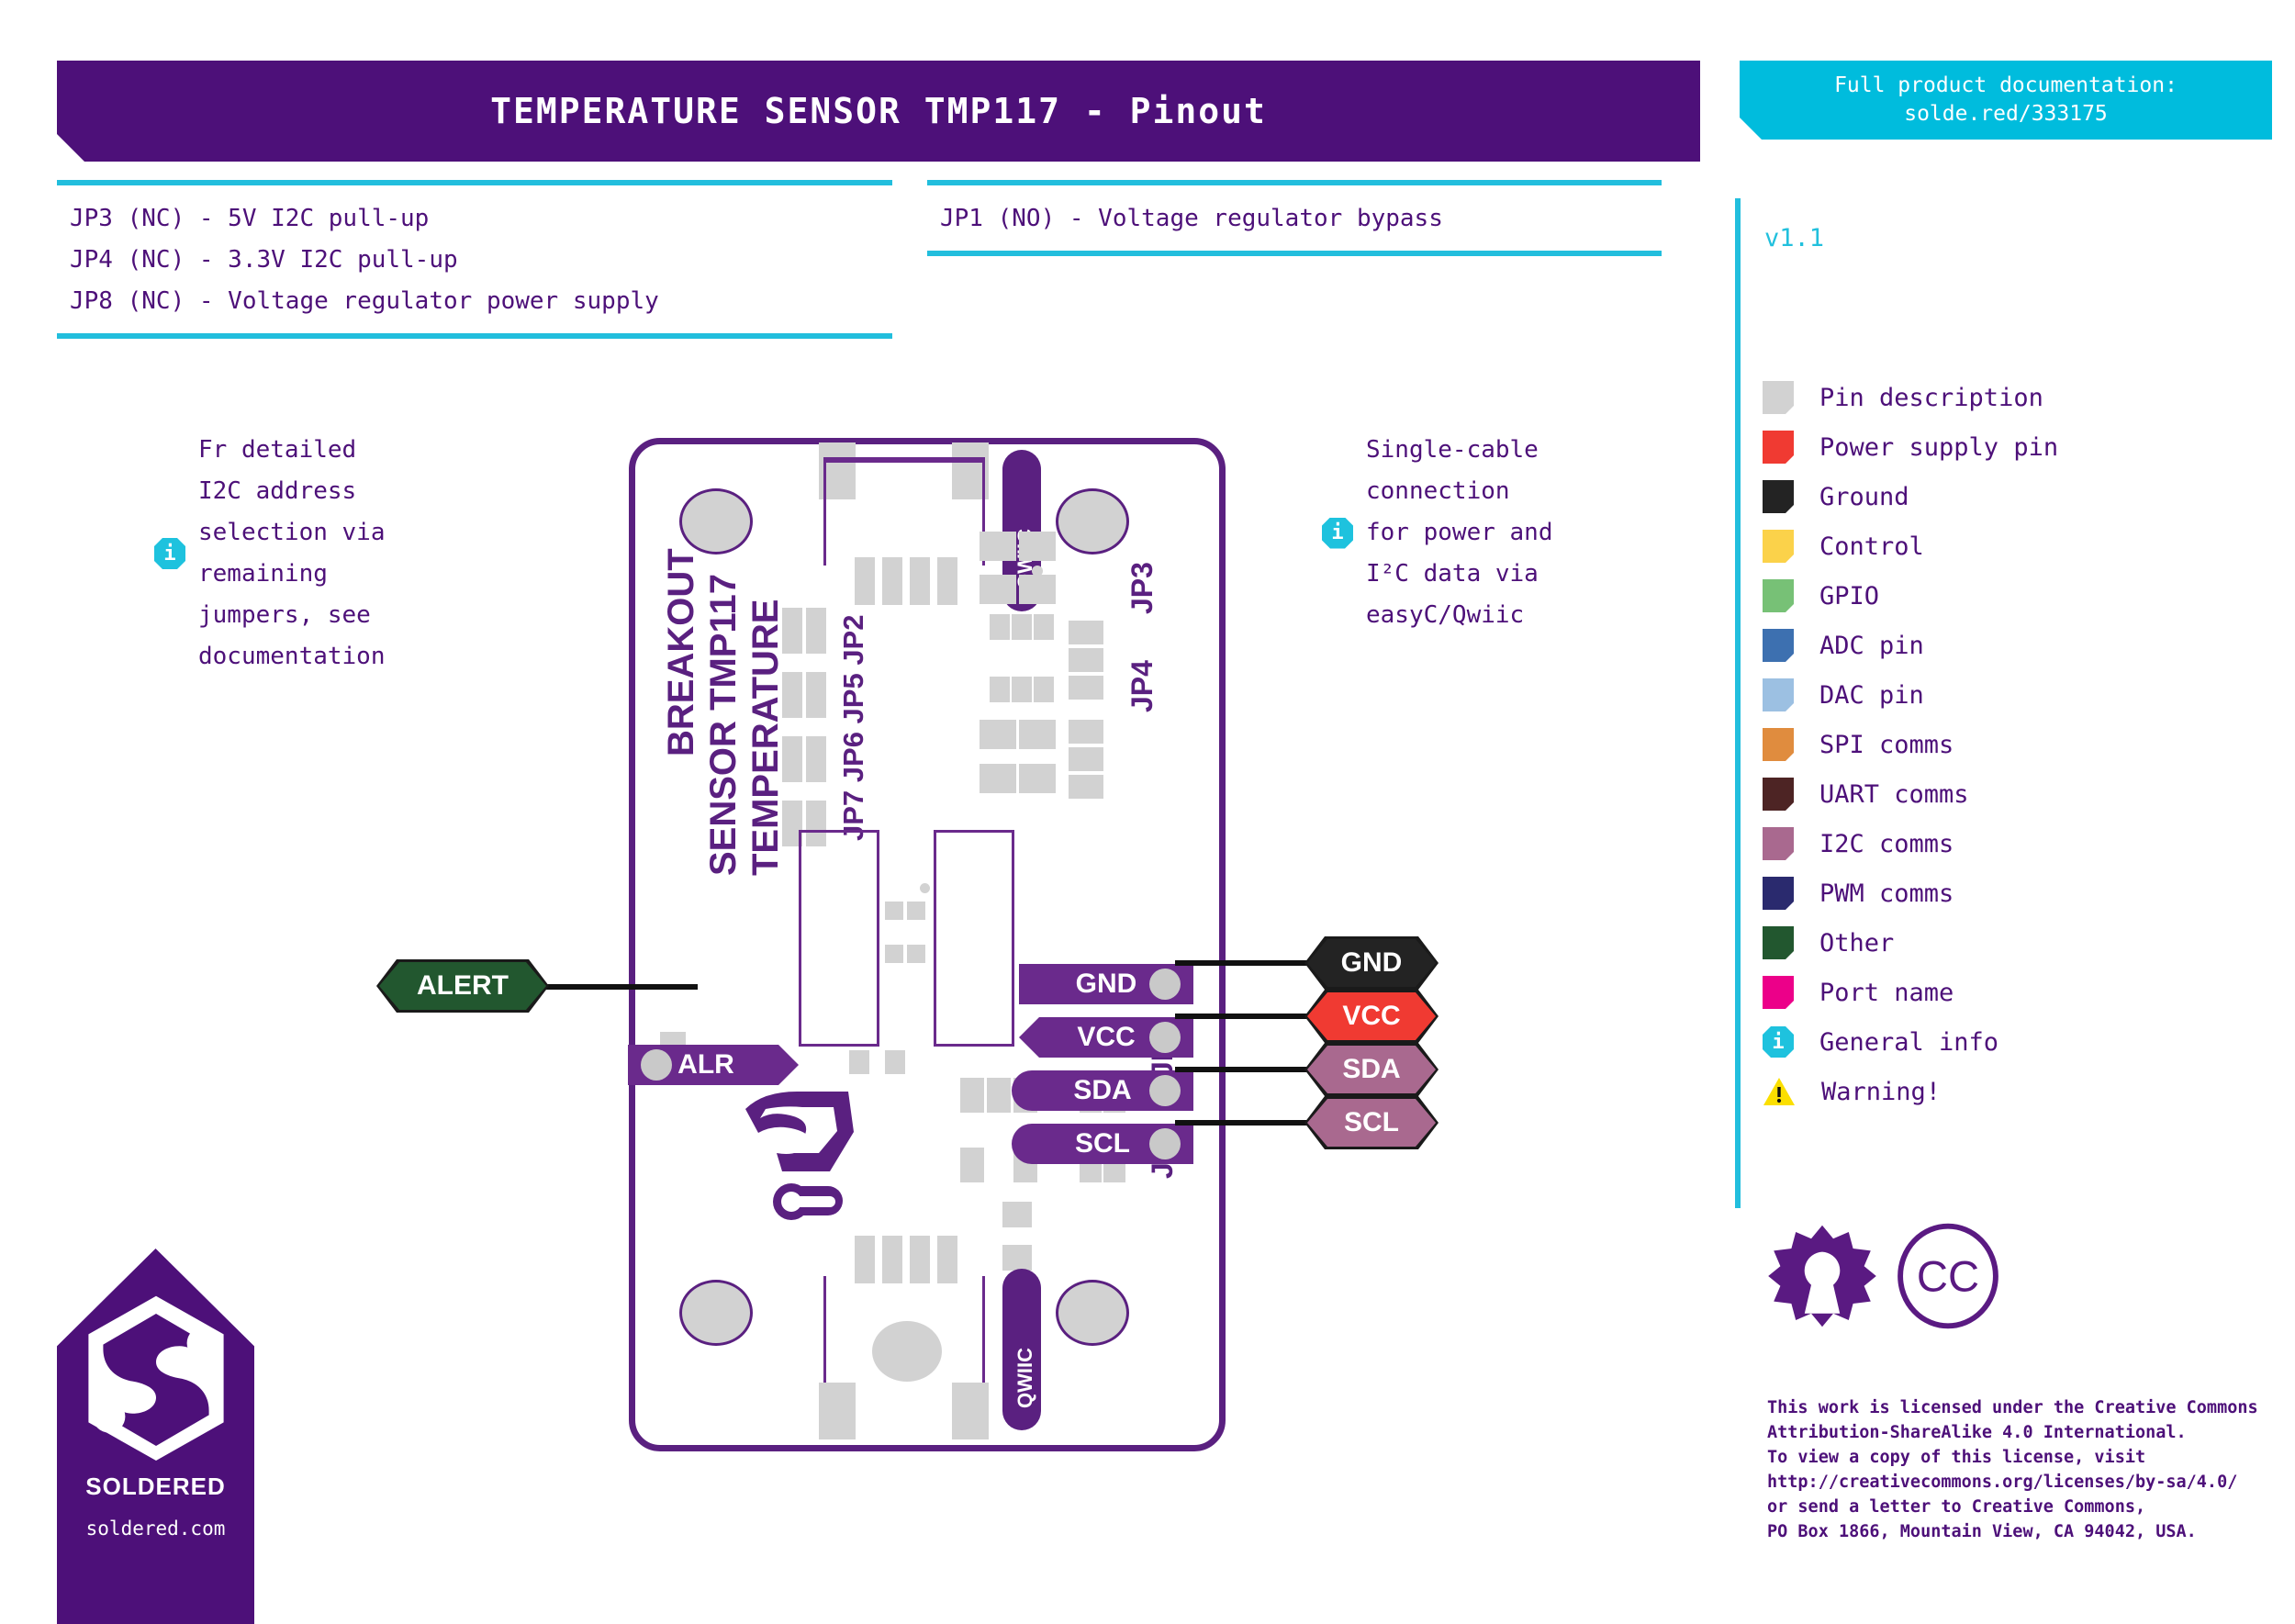 This screenshot has width=2295, height=1624. I want to click on jumper-notes-right: JP1 (NO) - Voltage regulator bypass, so click(1294, 218).